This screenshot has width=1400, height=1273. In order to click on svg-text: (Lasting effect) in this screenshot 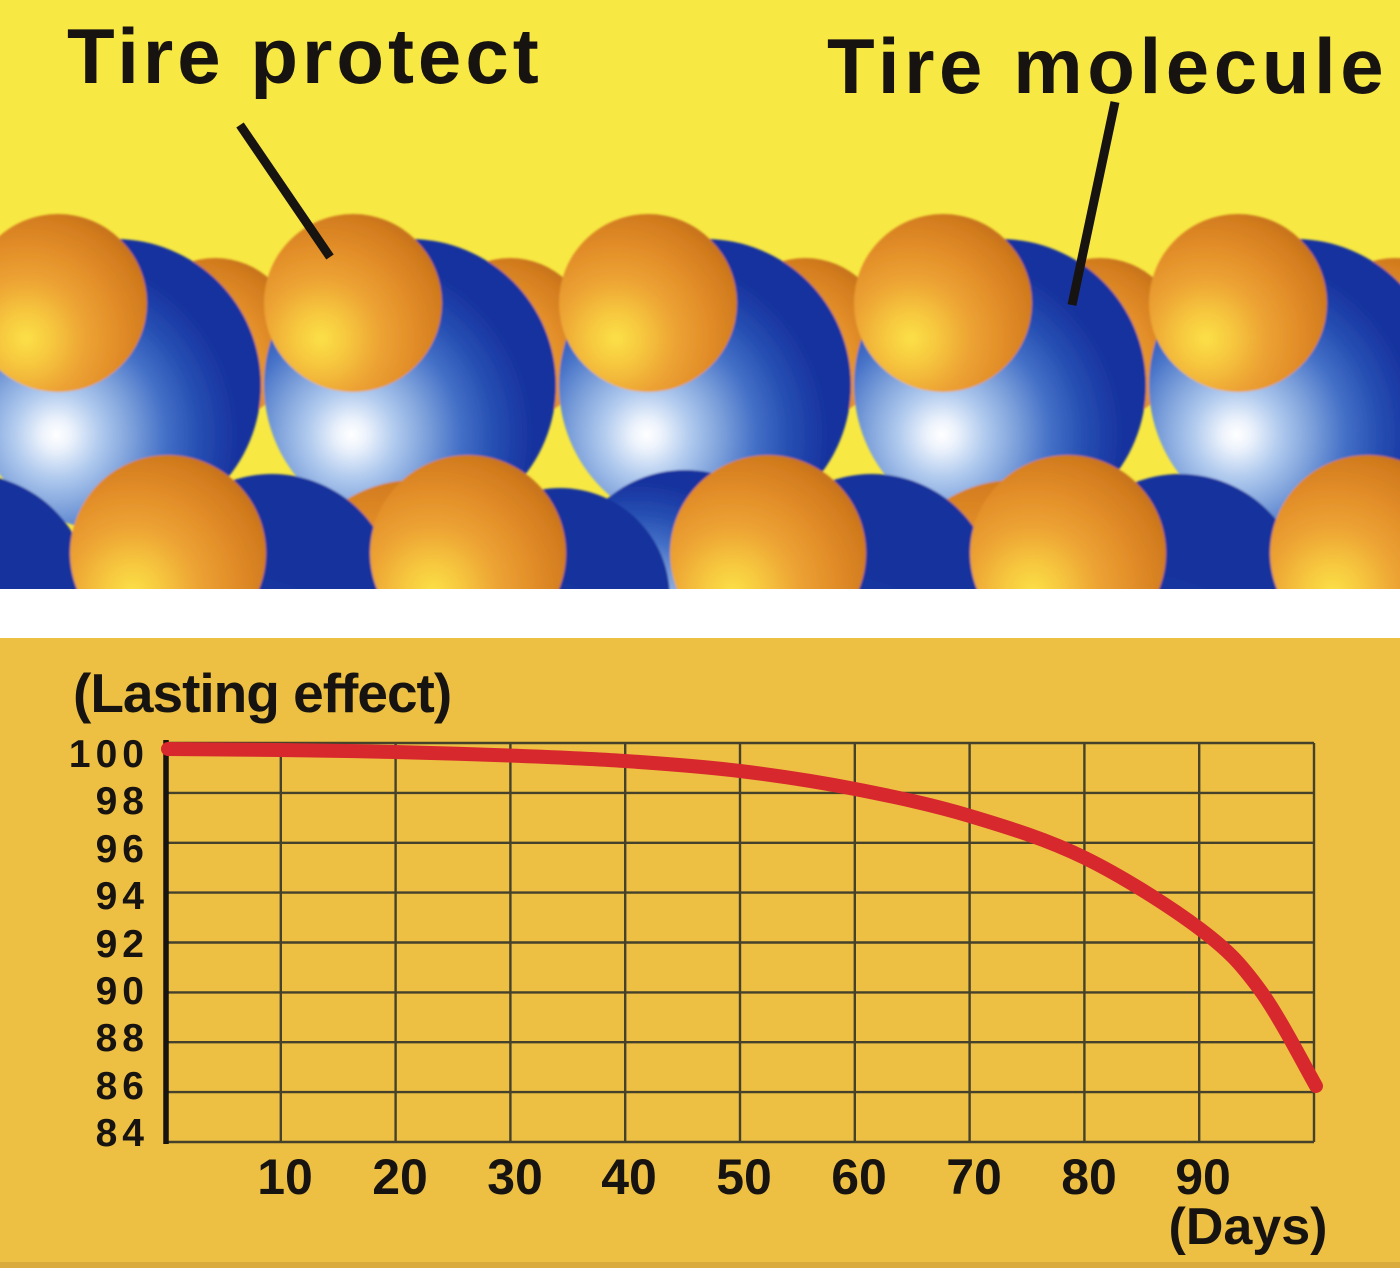, I will do `click(262, 693)`.